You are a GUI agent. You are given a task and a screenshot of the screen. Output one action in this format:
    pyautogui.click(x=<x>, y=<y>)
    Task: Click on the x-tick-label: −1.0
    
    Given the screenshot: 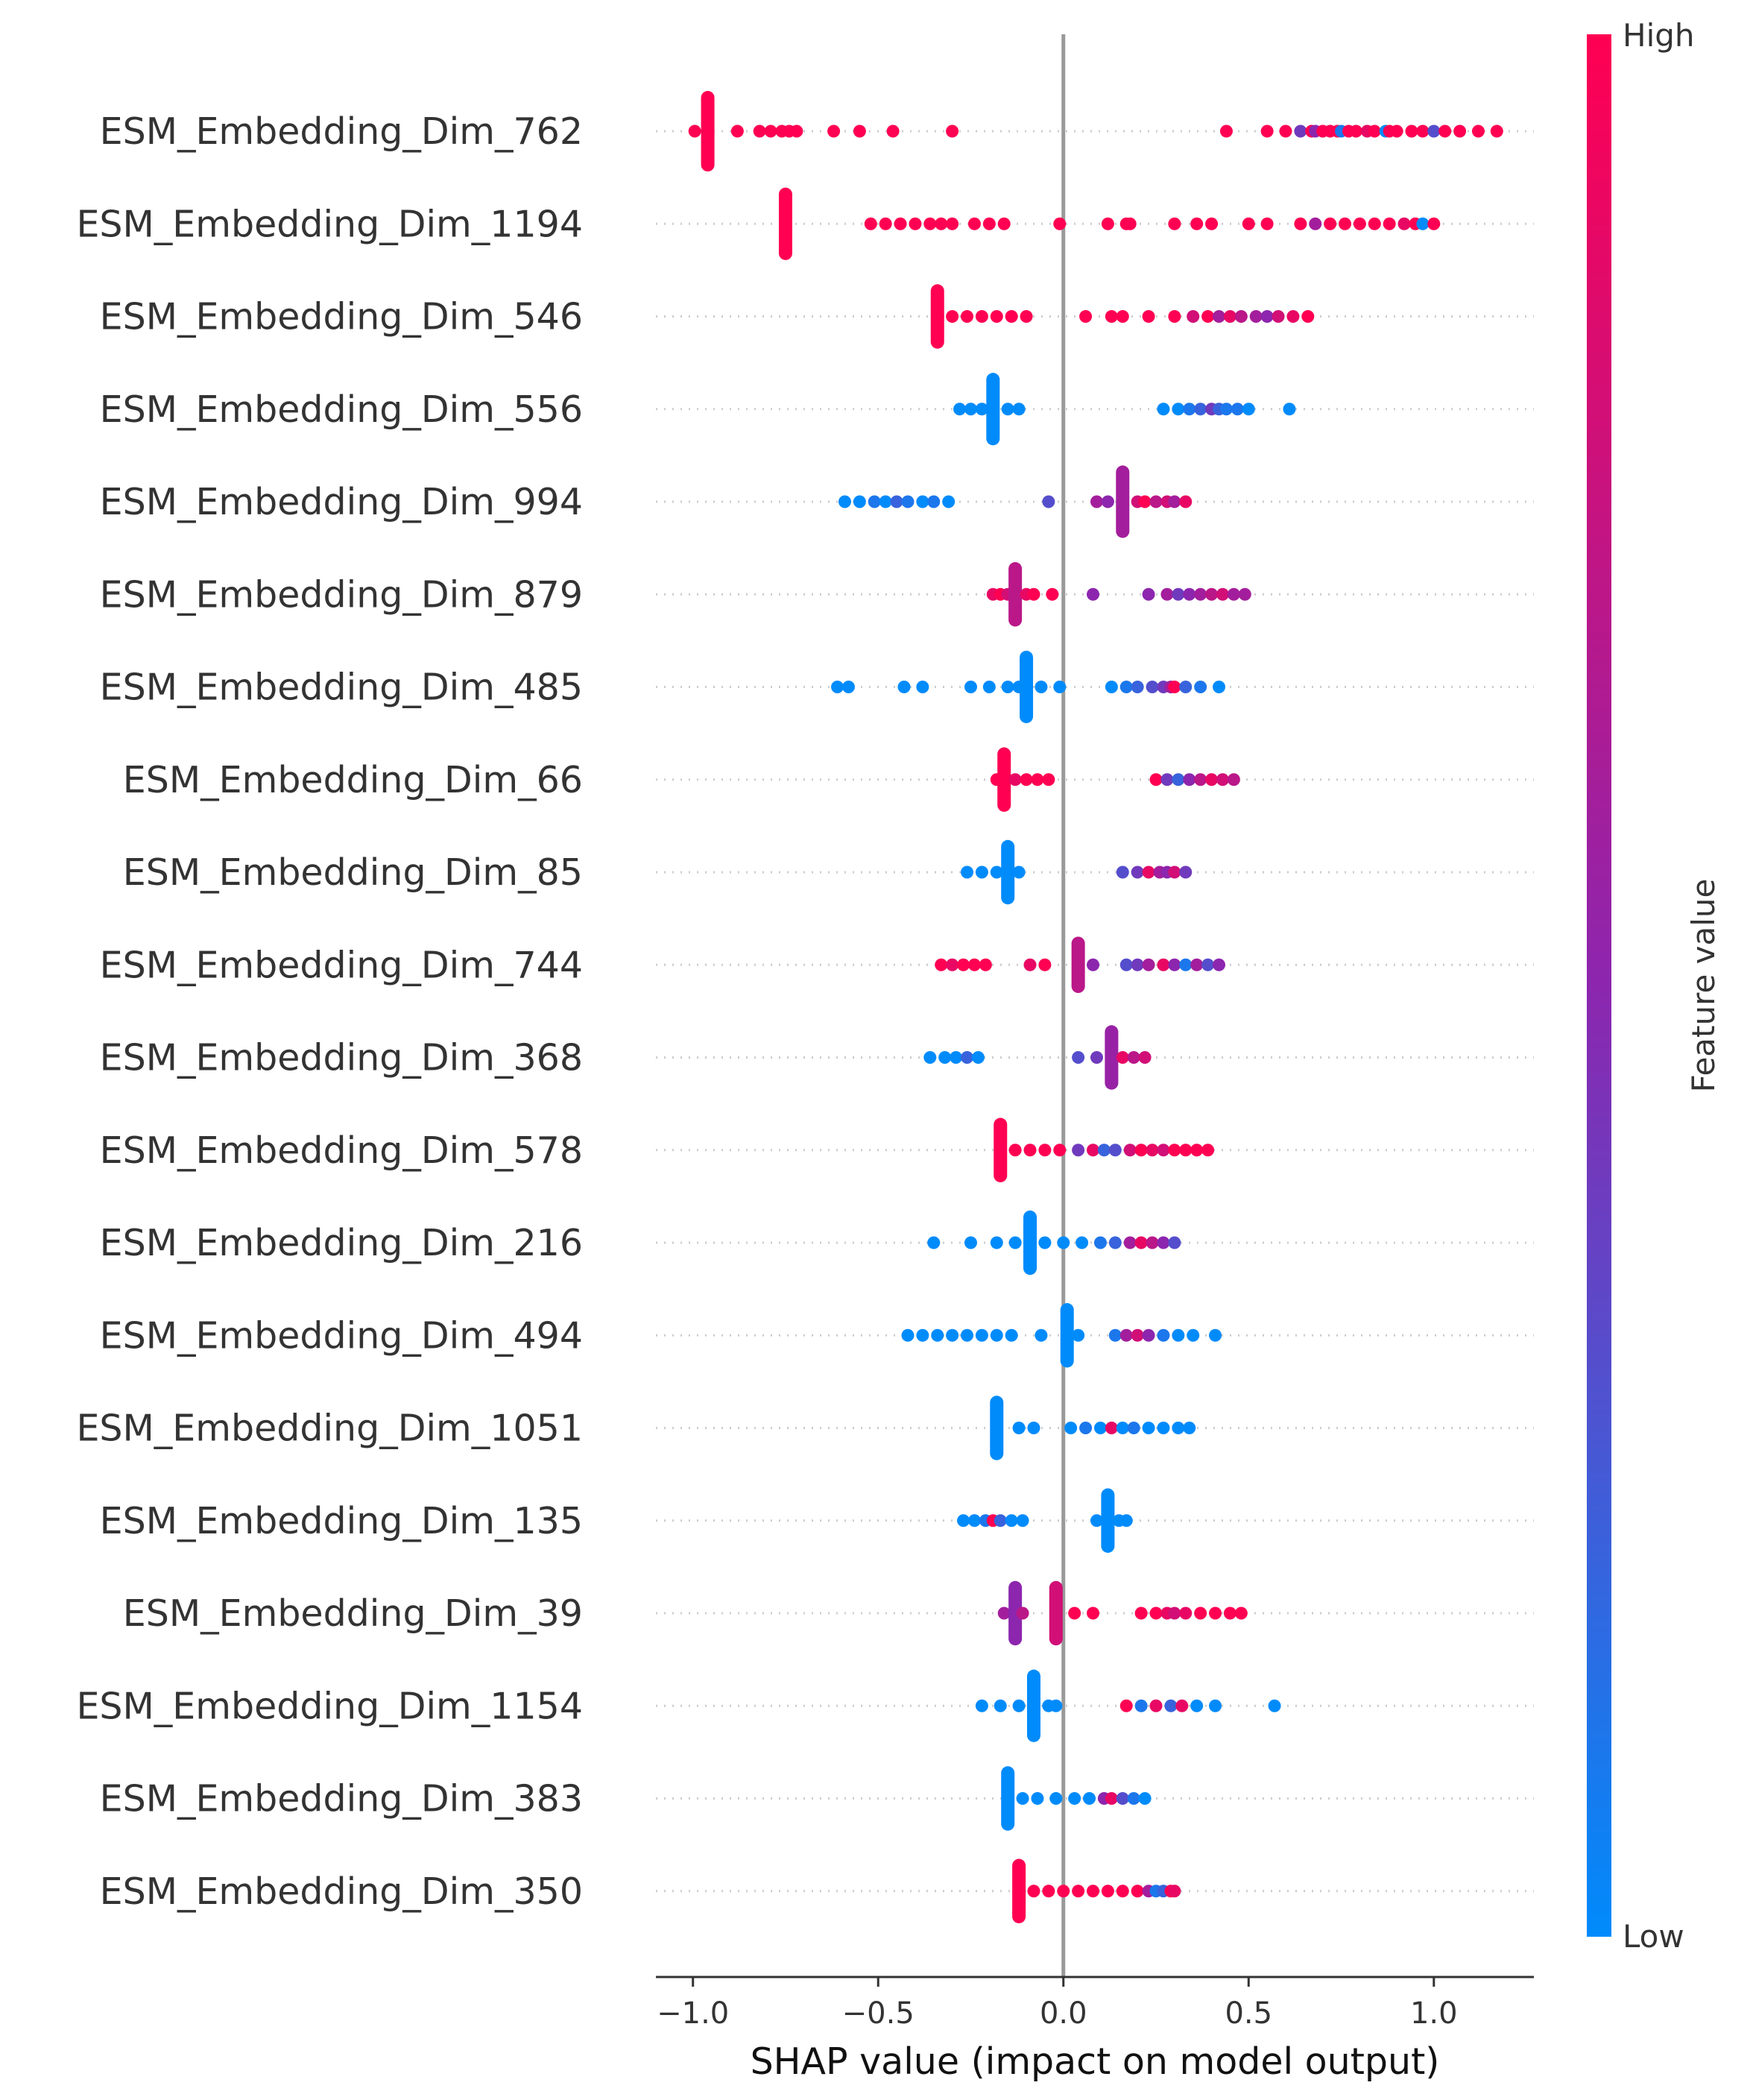 What is the action you would take?
    pyautogui.click(x=693, y=2013)
    